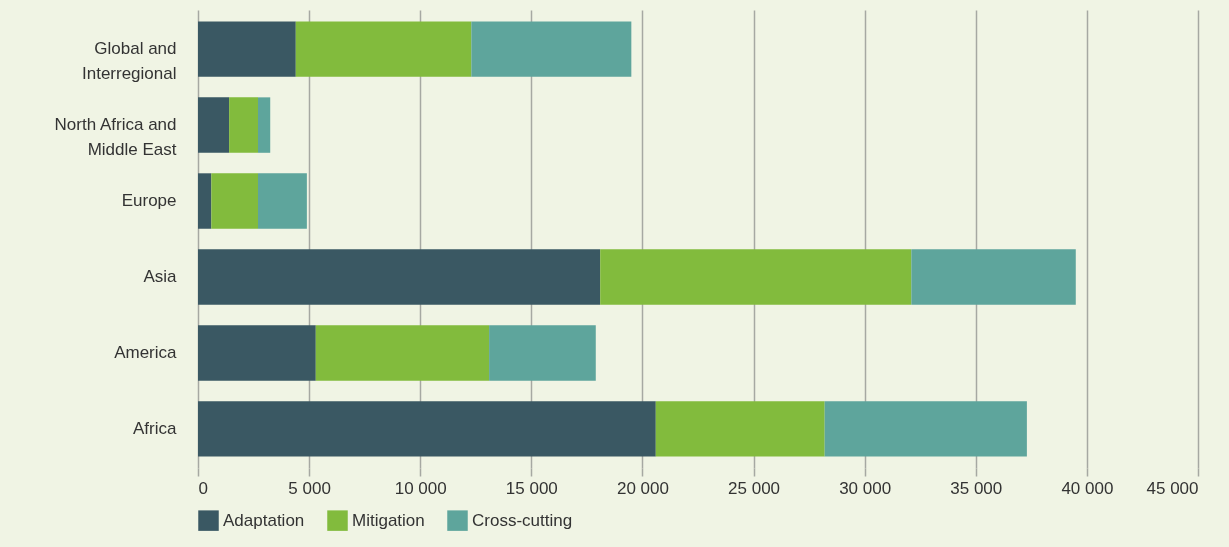  Describe the element at coordinates (1087, 488) in the screenshot. I see `x-tick-label: 40 000` at that location.